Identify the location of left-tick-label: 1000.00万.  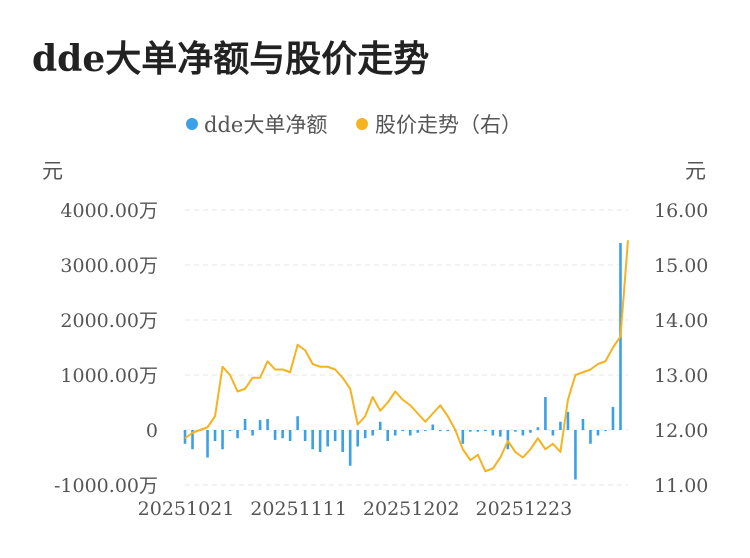
(109, 376).